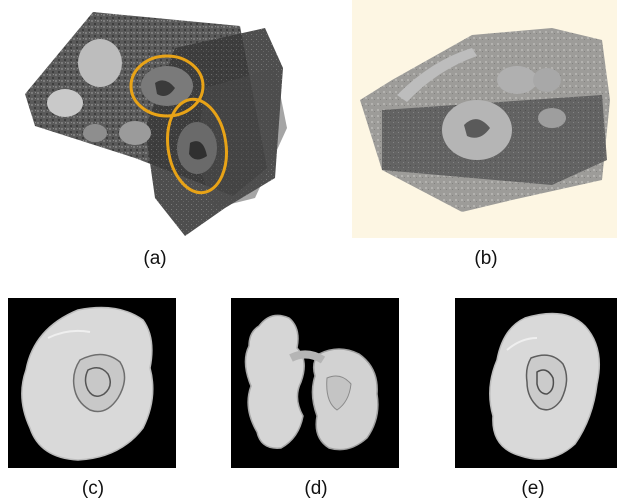 This screenshot has width=619, height=503. What do you see at coordinates (167, 86) in the screenshot?
I see `kidney-highlight-ellipse-upper` at bounding box center [167, 86].